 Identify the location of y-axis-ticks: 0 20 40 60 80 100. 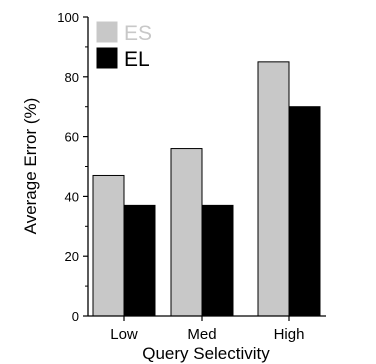
(72, 167).